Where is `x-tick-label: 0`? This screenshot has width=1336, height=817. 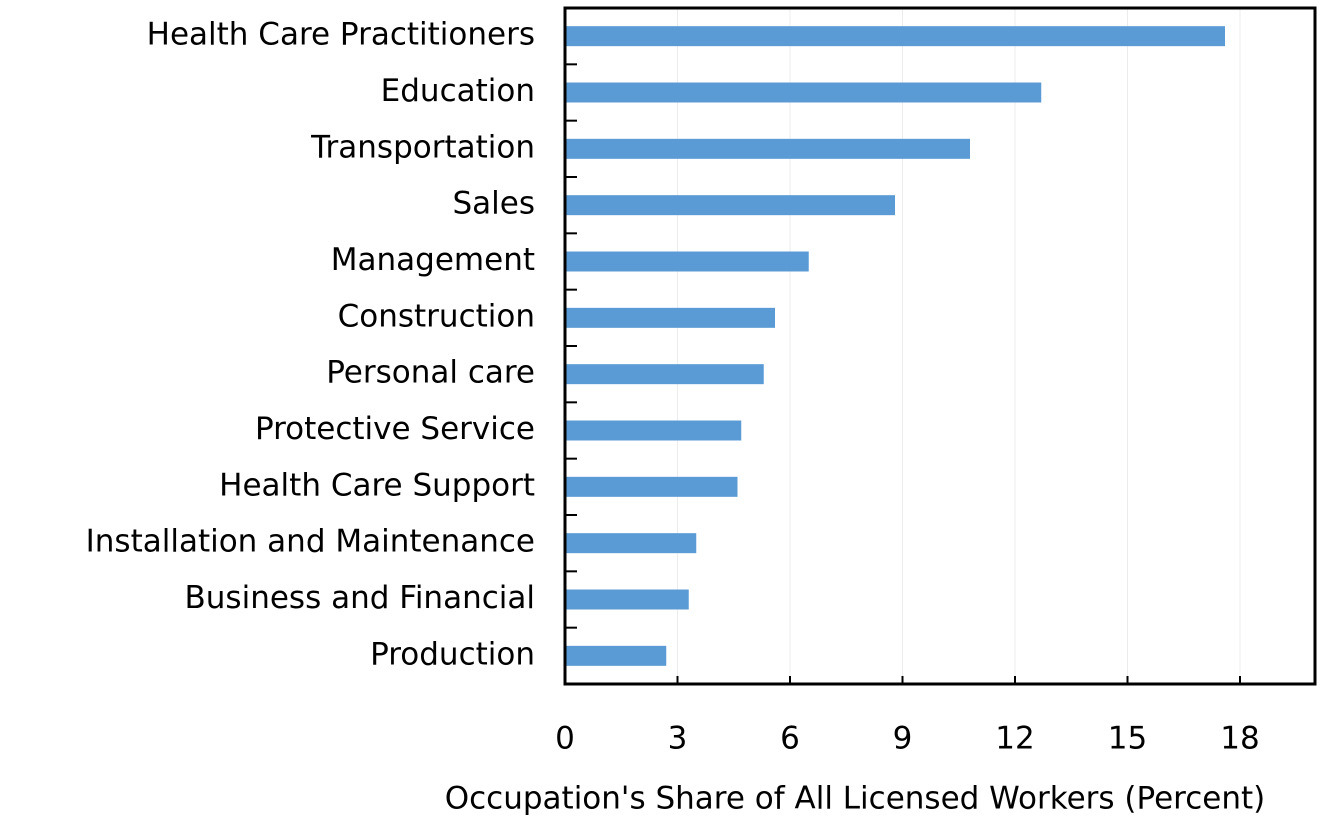
x-tick-label: 0 is located at coordinates (565, 739).